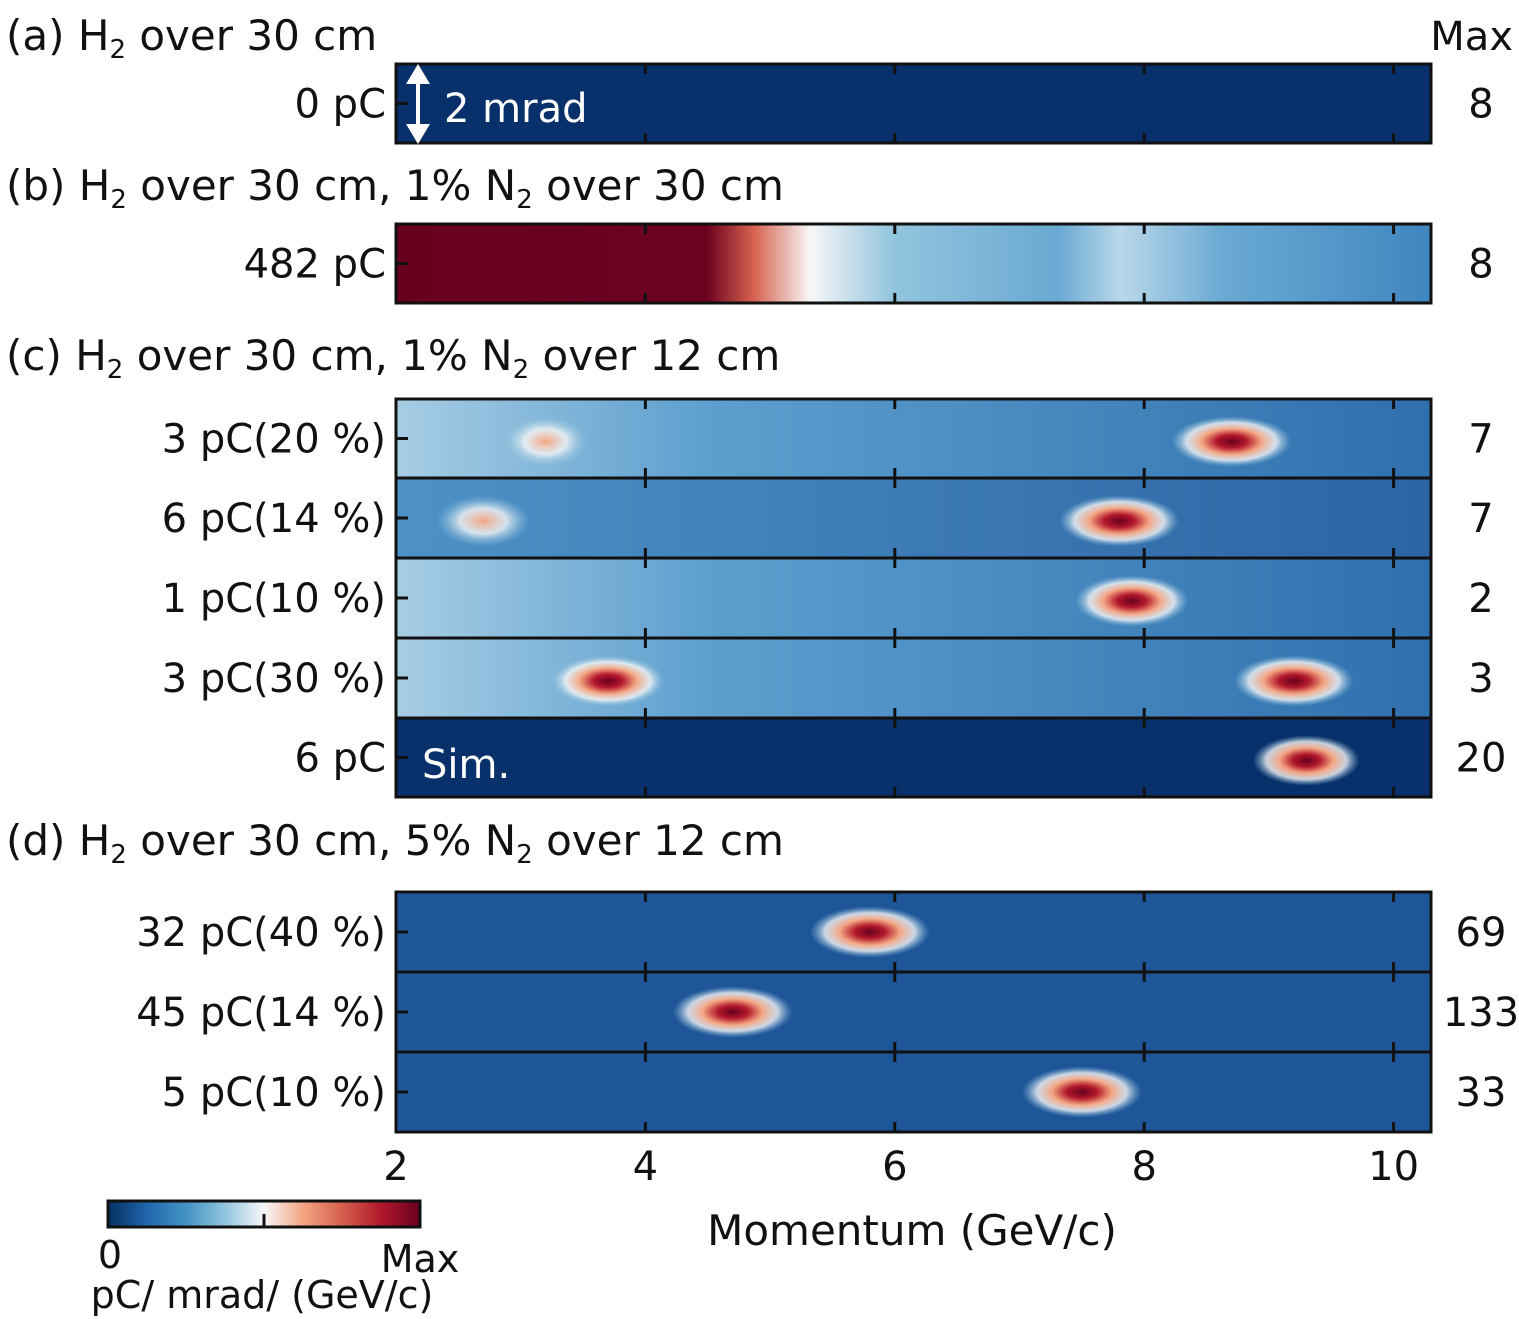  Describe the element at coordinates (395, 843) in the screenshot. I see `section-title: (d) H2 over 30 cm, 5% N2 over 12 cm` at that location.